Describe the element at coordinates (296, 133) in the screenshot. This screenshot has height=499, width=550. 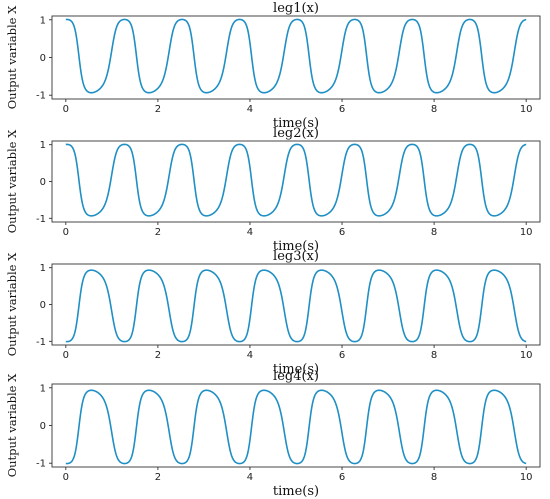
I see `plot-title: leg2(x)` at that location.